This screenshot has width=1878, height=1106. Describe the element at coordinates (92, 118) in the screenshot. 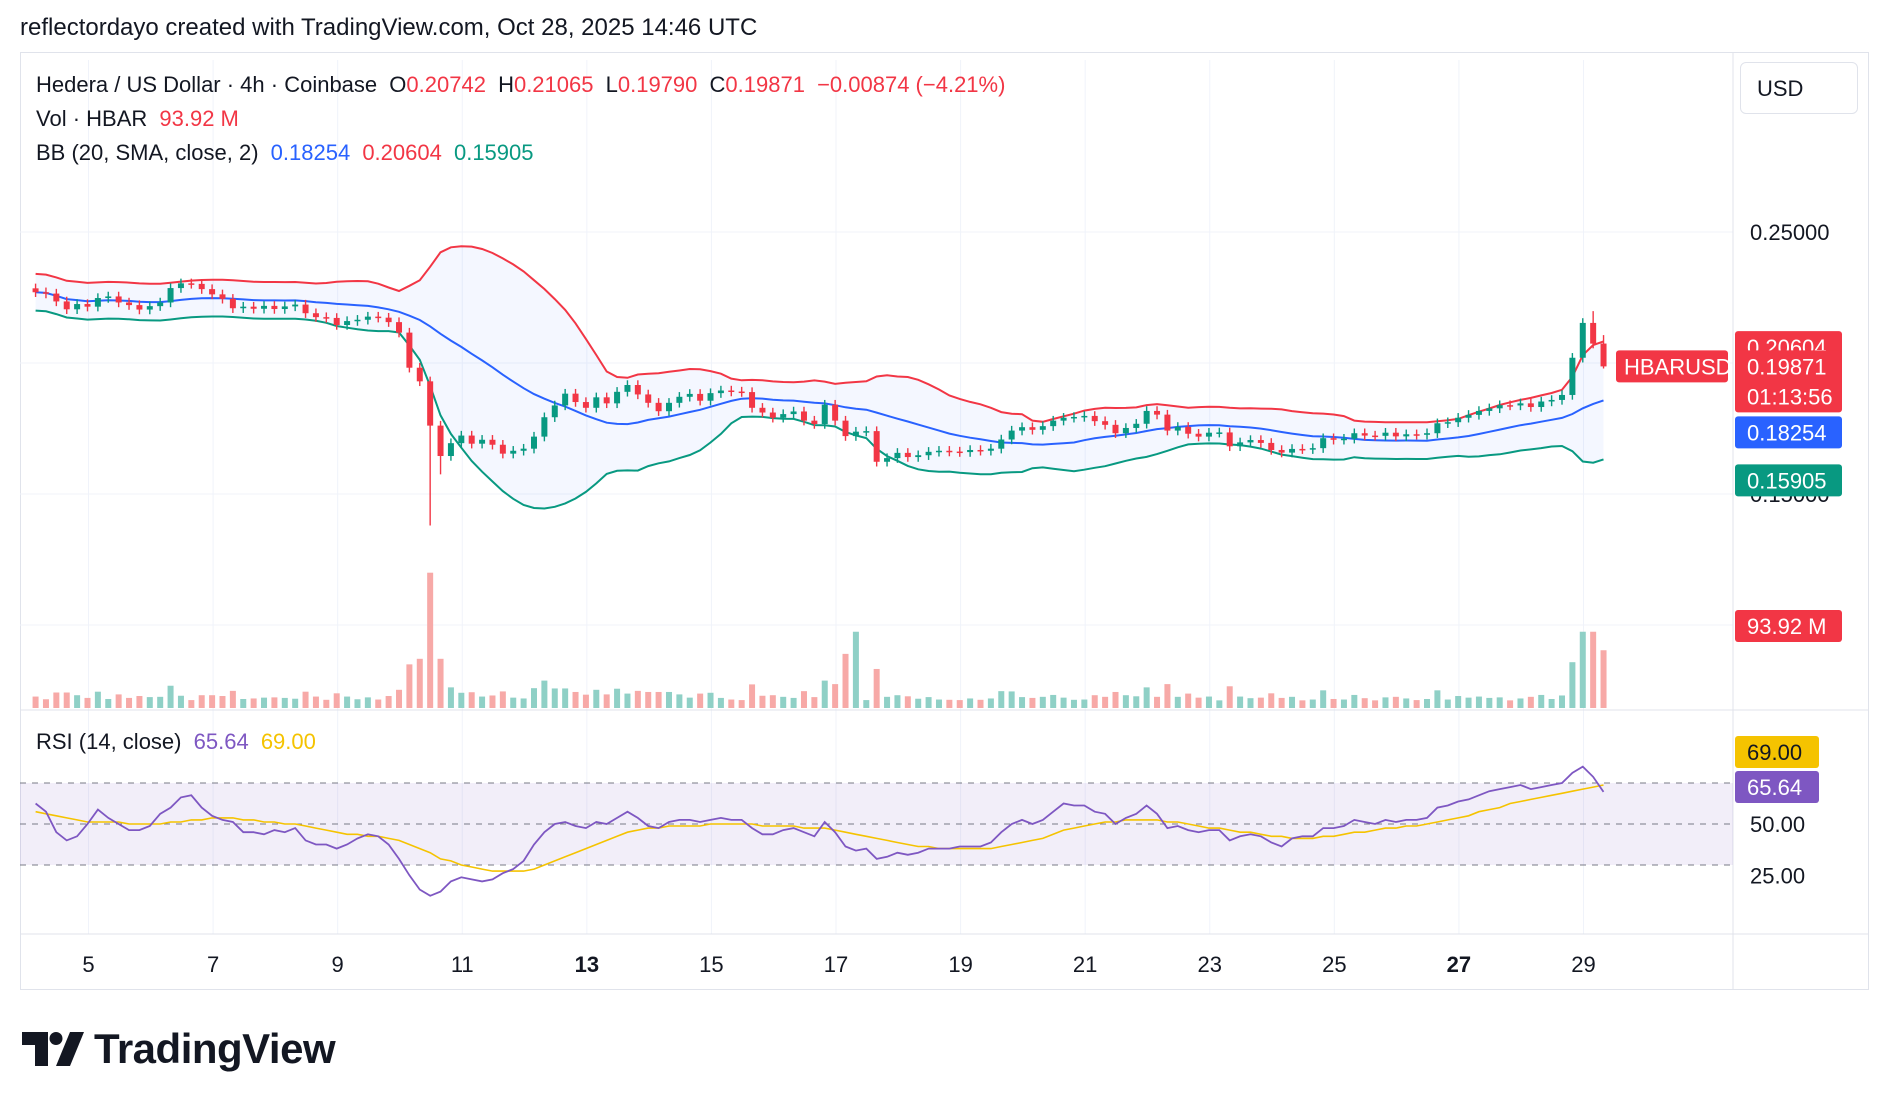

I see `legend-vol-label: Vol · HBAR` at that location.